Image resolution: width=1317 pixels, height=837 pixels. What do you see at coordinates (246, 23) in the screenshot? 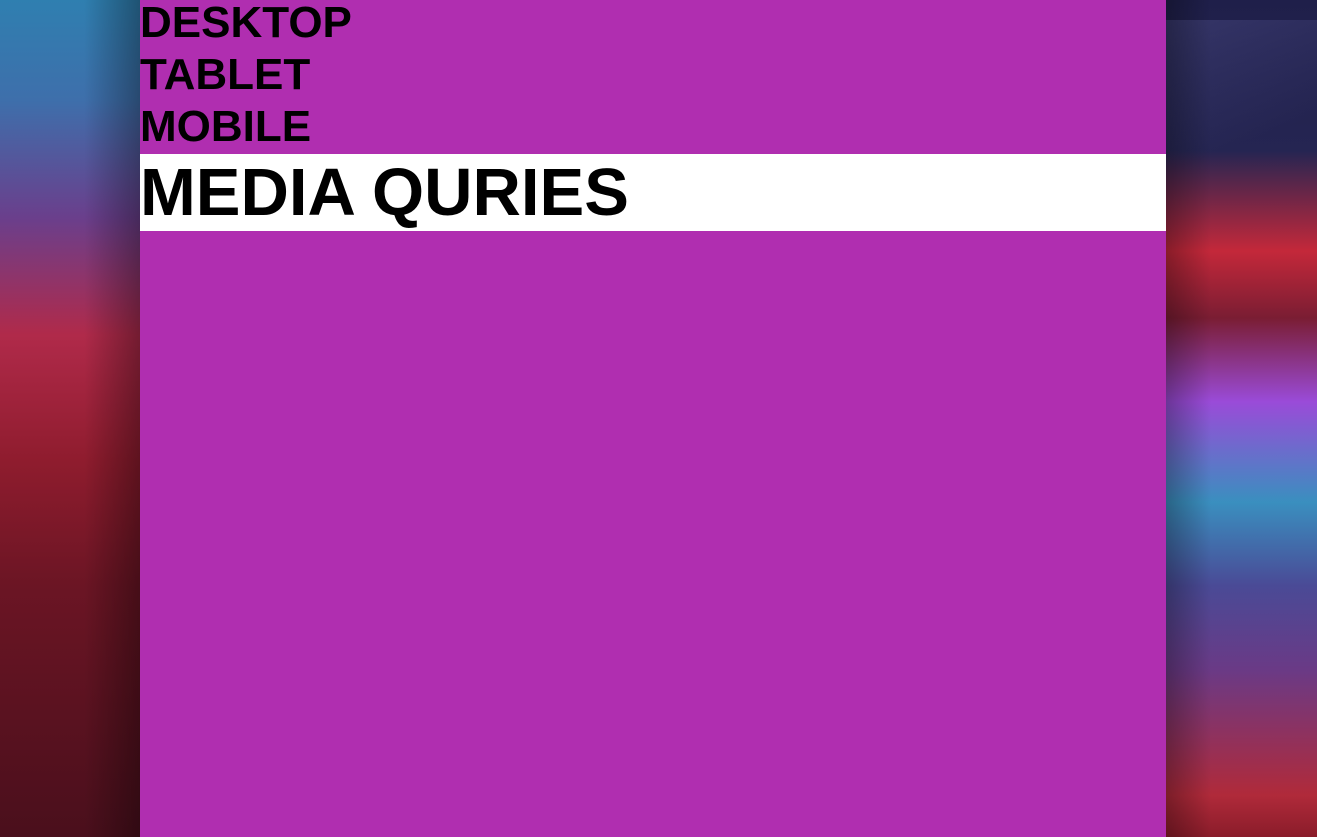
I see `nav-item-desktop: DESKTOP` at bounding box center [246, 23].